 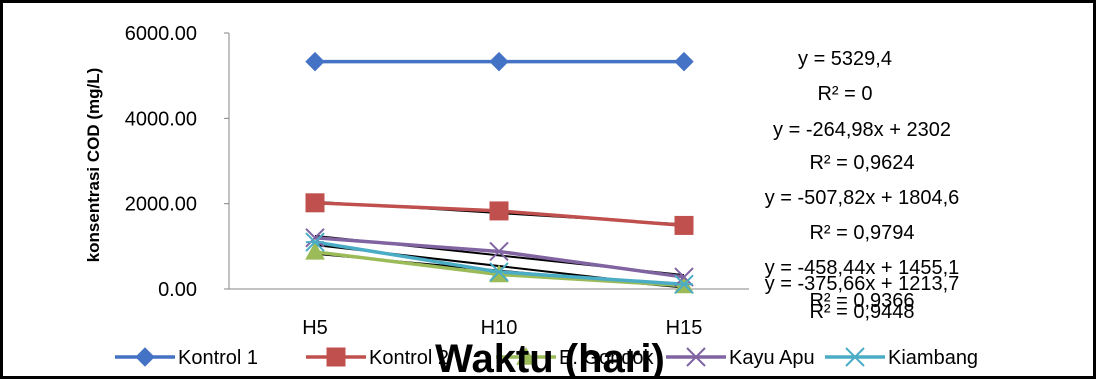 I want to click on legend-label: Kontrol 1, so click(x=218, y=358).